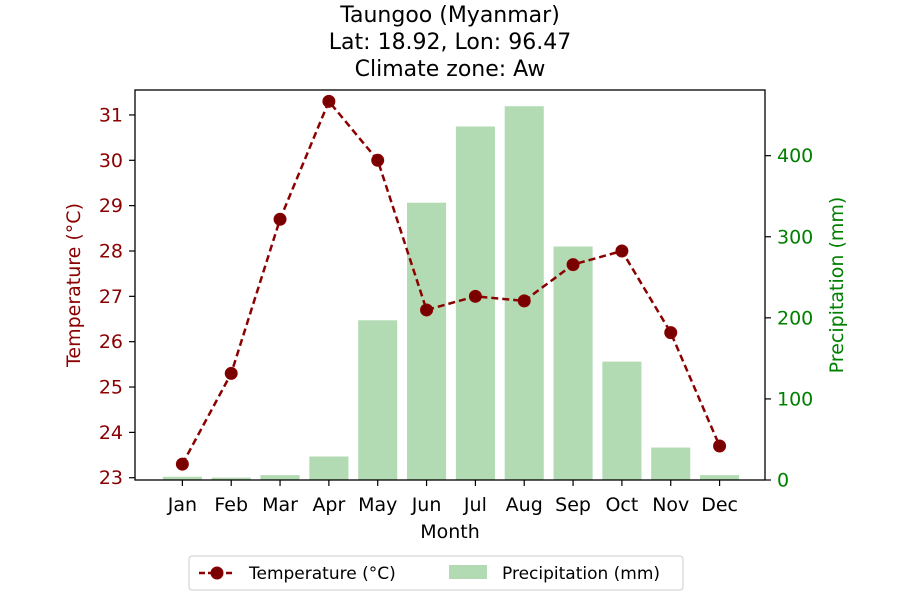 Image resolution: width=900 pixels, height=600 pixels. I want to click on x-tick-label: Feb, so click(231, 505).